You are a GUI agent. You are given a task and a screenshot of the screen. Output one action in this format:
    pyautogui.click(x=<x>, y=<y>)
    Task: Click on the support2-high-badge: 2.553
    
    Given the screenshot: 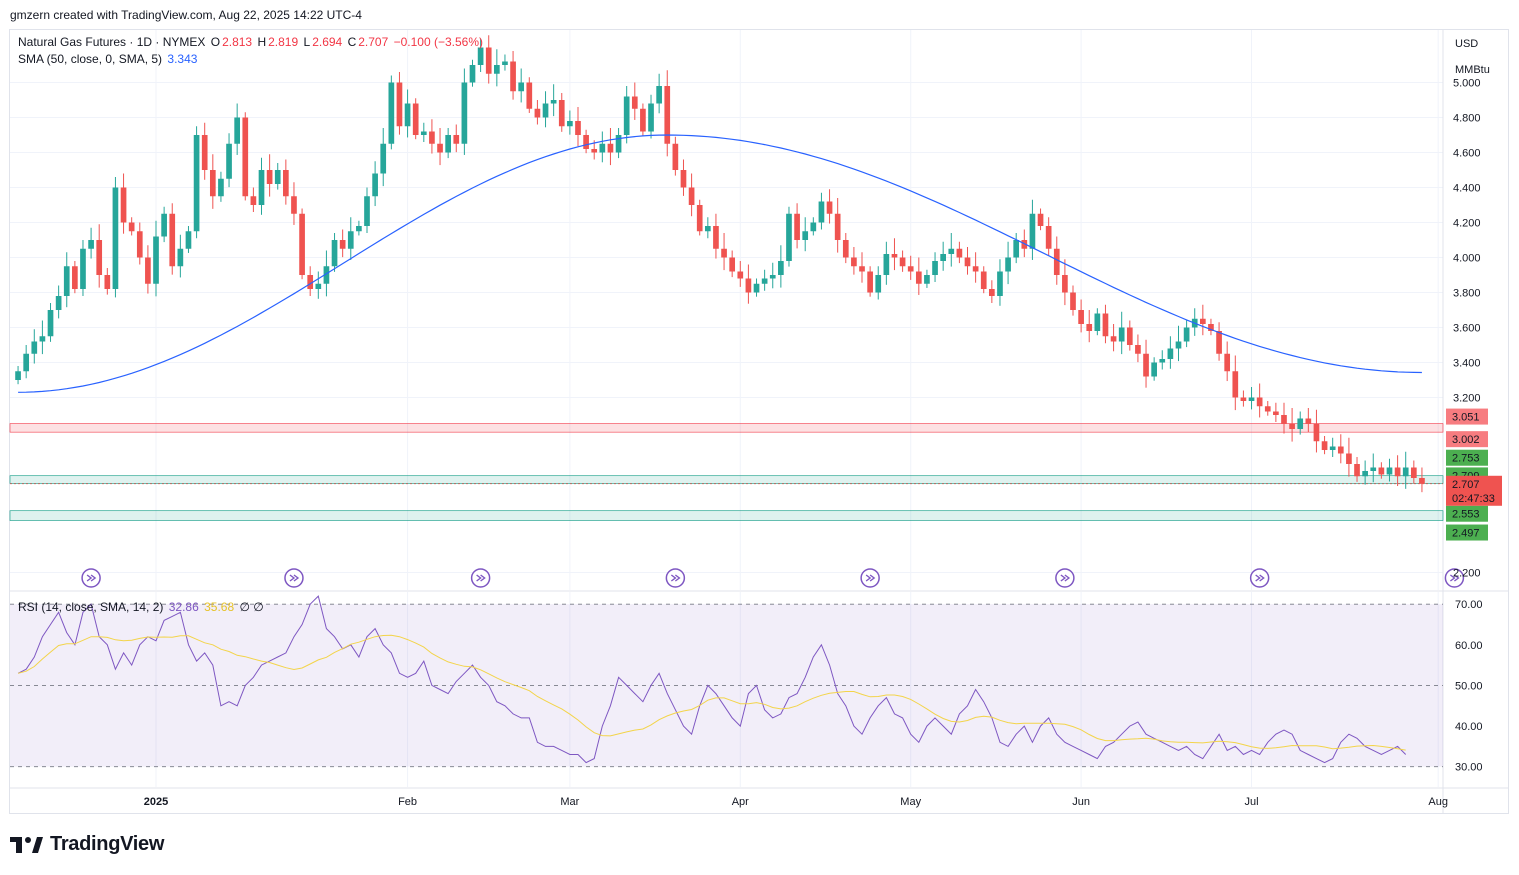 What is the action you would take?
    pyautogui.click(x=1466, y=515)
    